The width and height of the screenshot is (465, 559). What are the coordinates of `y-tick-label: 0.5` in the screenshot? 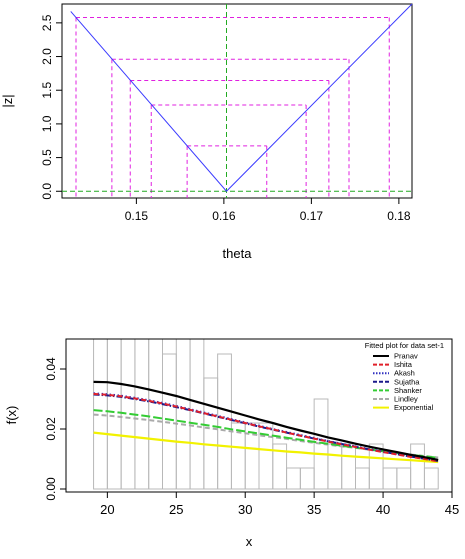 It's located at (47, 157).